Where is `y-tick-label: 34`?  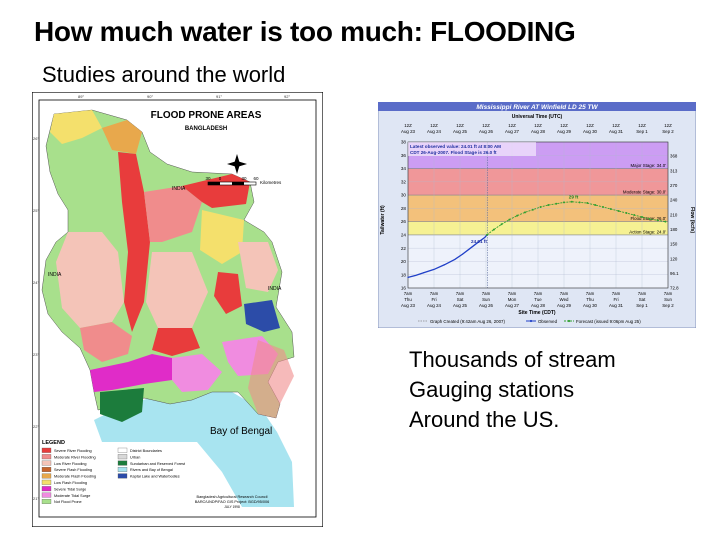
y-tick-label: 34 is located at coordinates (404, 168).